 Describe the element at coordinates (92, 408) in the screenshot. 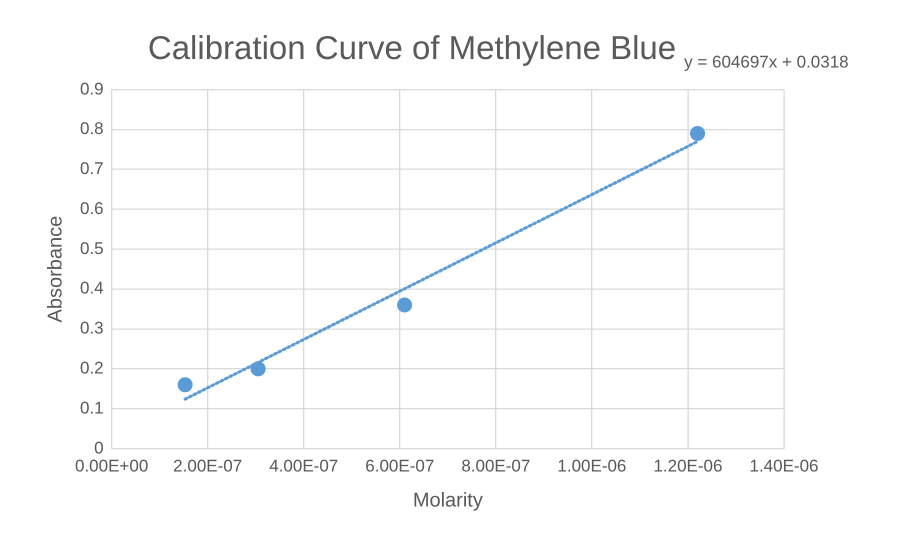

I see `y-tick-label: 0.1` at that location.